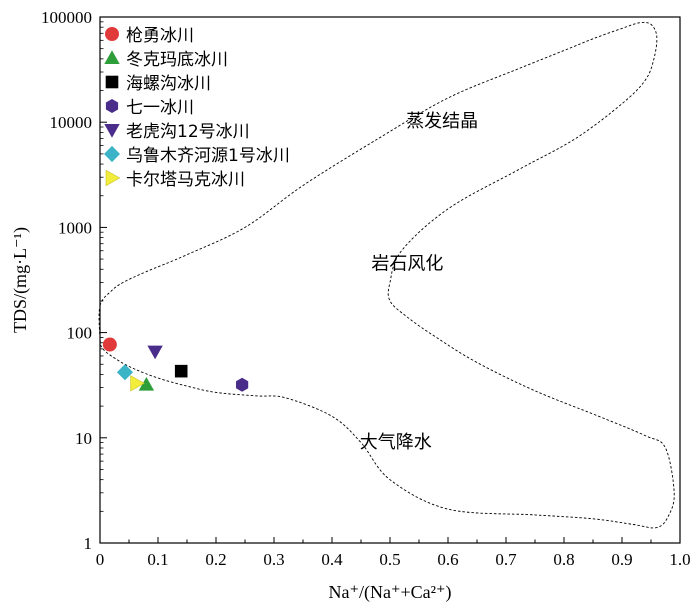  What do you see at coordinates (71, 122) in the screenshot?
I see `y-tick-label: 10000` at bounding box center [71, 122].